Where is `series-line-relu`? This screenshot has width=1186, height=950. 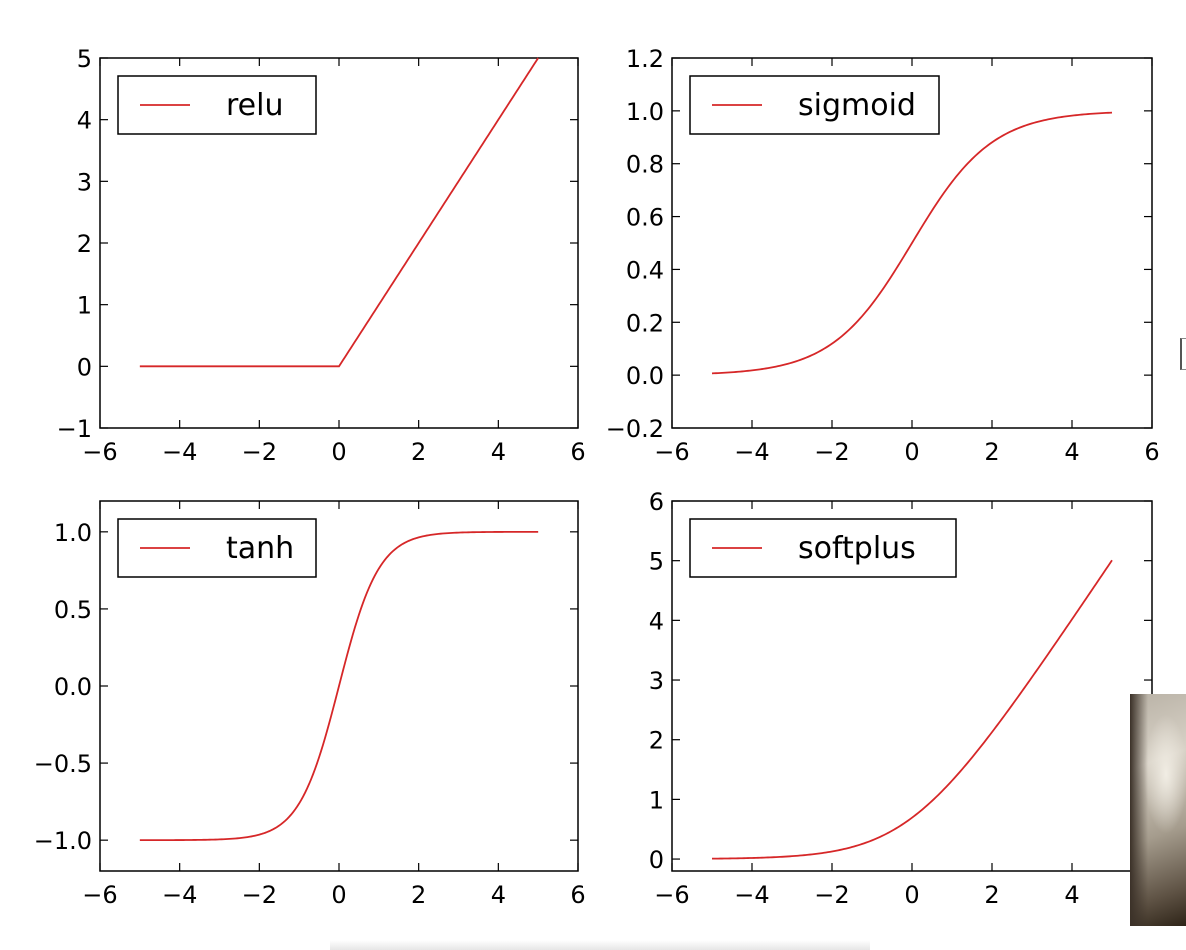 series-line-relu is located at coordinates (339, 212).